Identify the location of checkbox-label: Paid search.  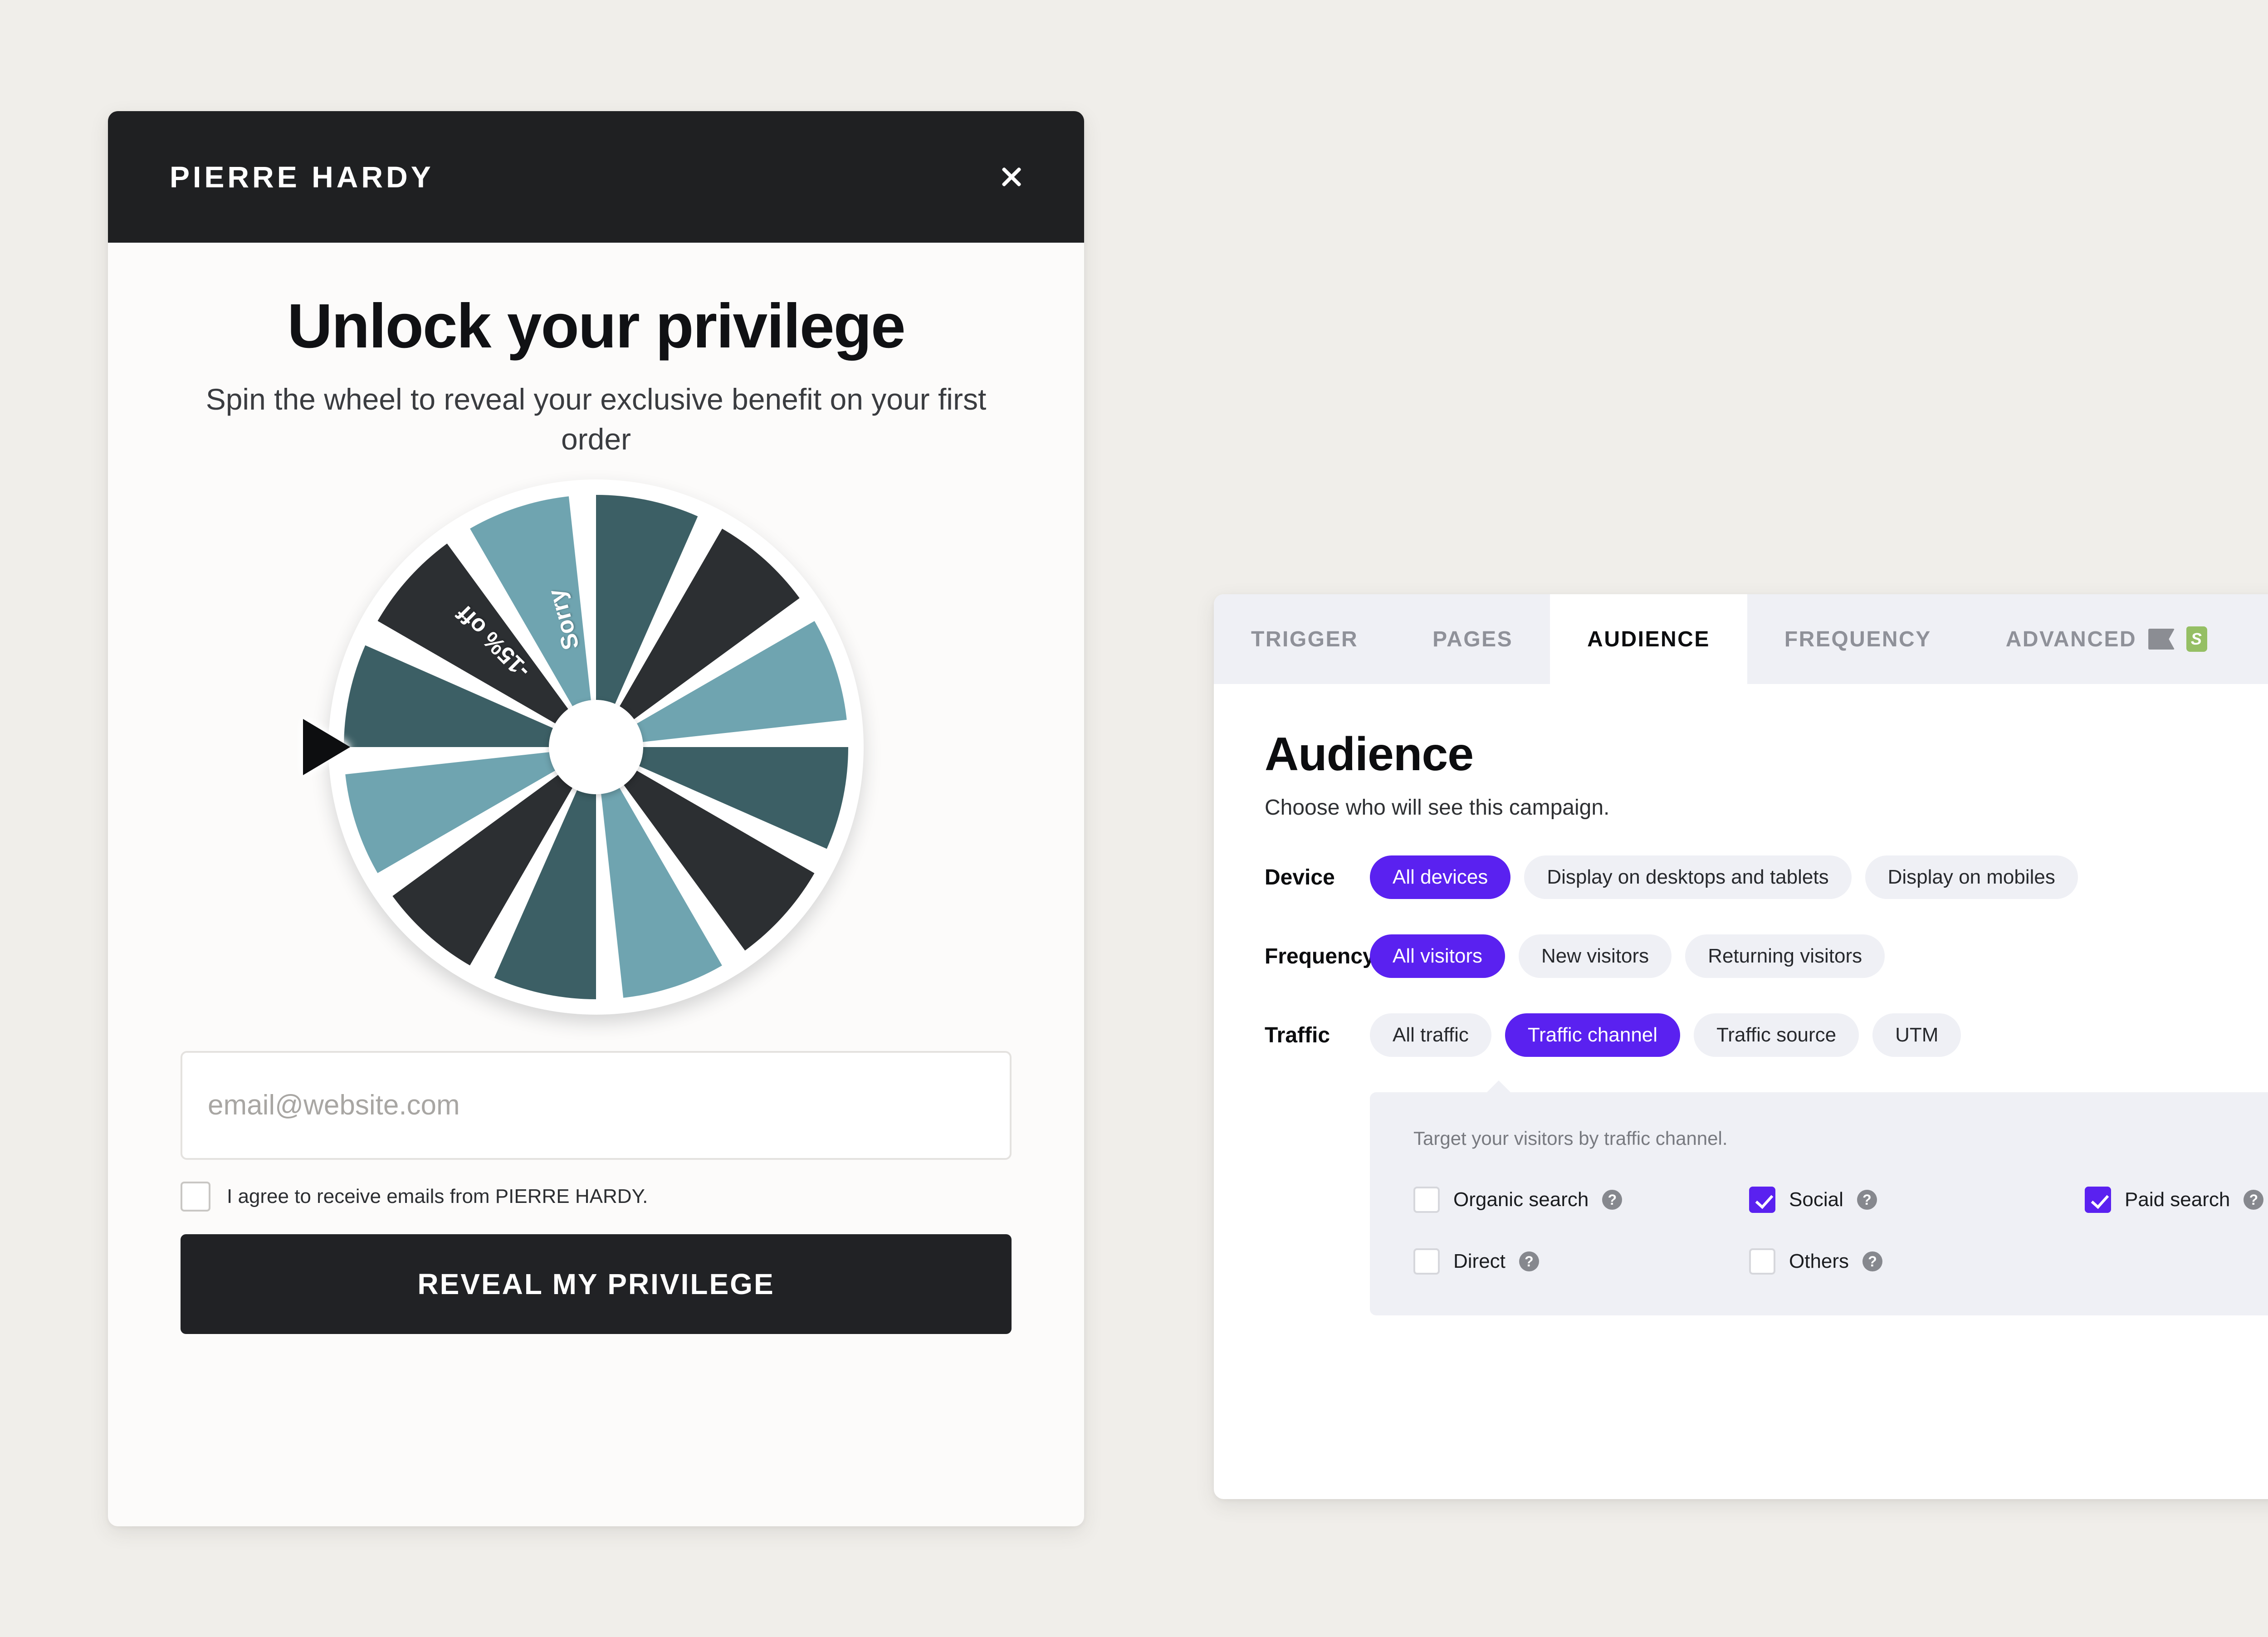
(2178, 1199).